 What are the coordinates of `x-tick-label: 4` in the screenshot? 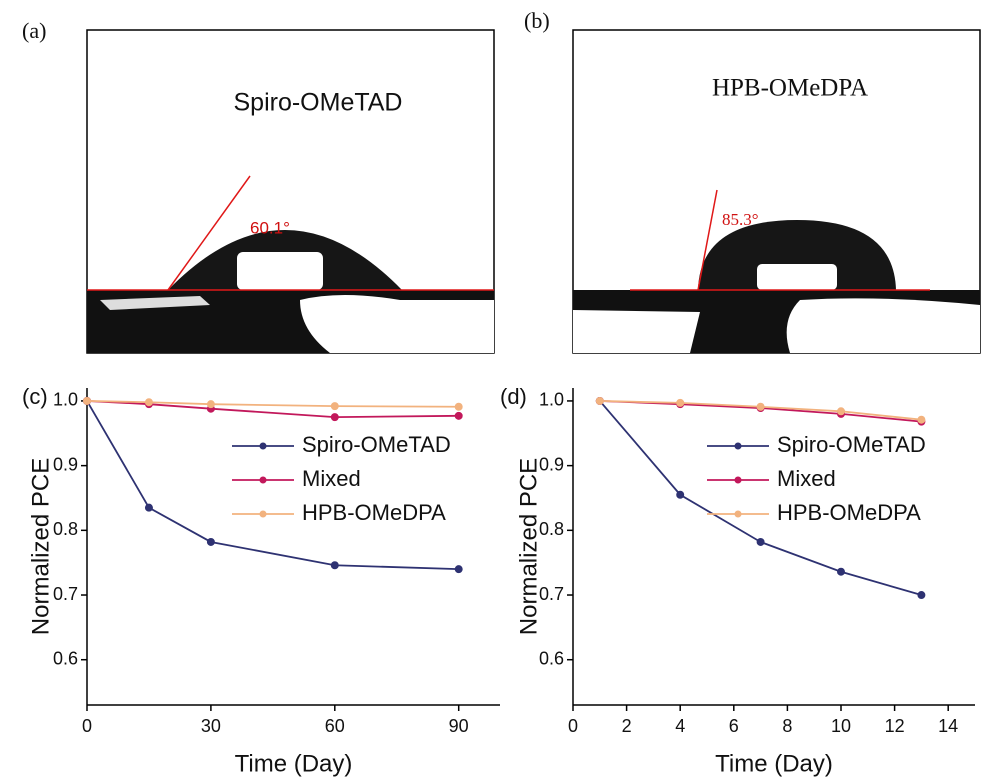 It's located at (680, 726).